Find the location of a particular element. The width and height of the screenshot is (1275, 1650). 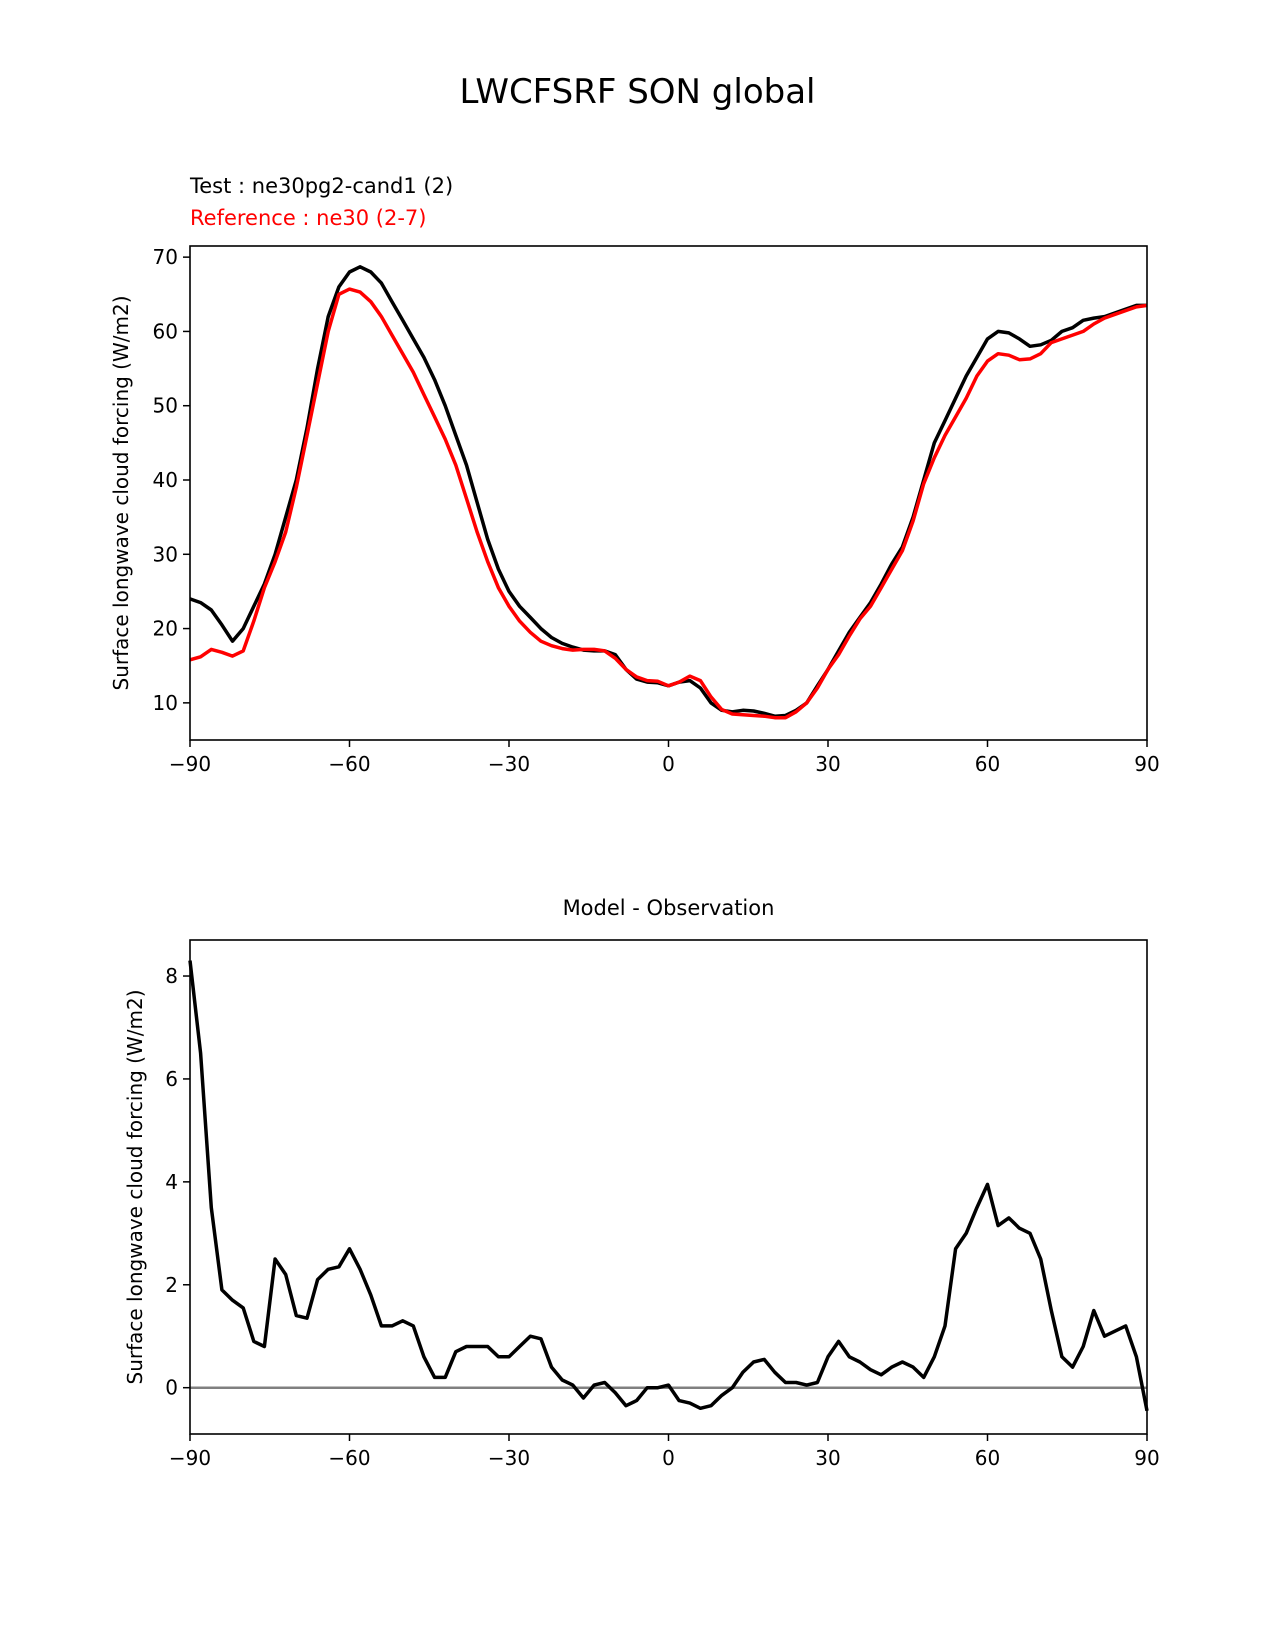

y-tick-label: 10 is located at coordinates (165, 703).